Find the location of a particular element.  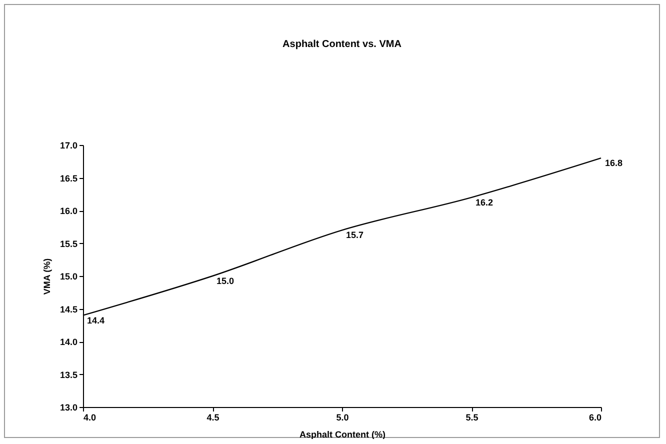

chart-title: Asphalt Content vs. VMA is located at coordinates (342, 44).